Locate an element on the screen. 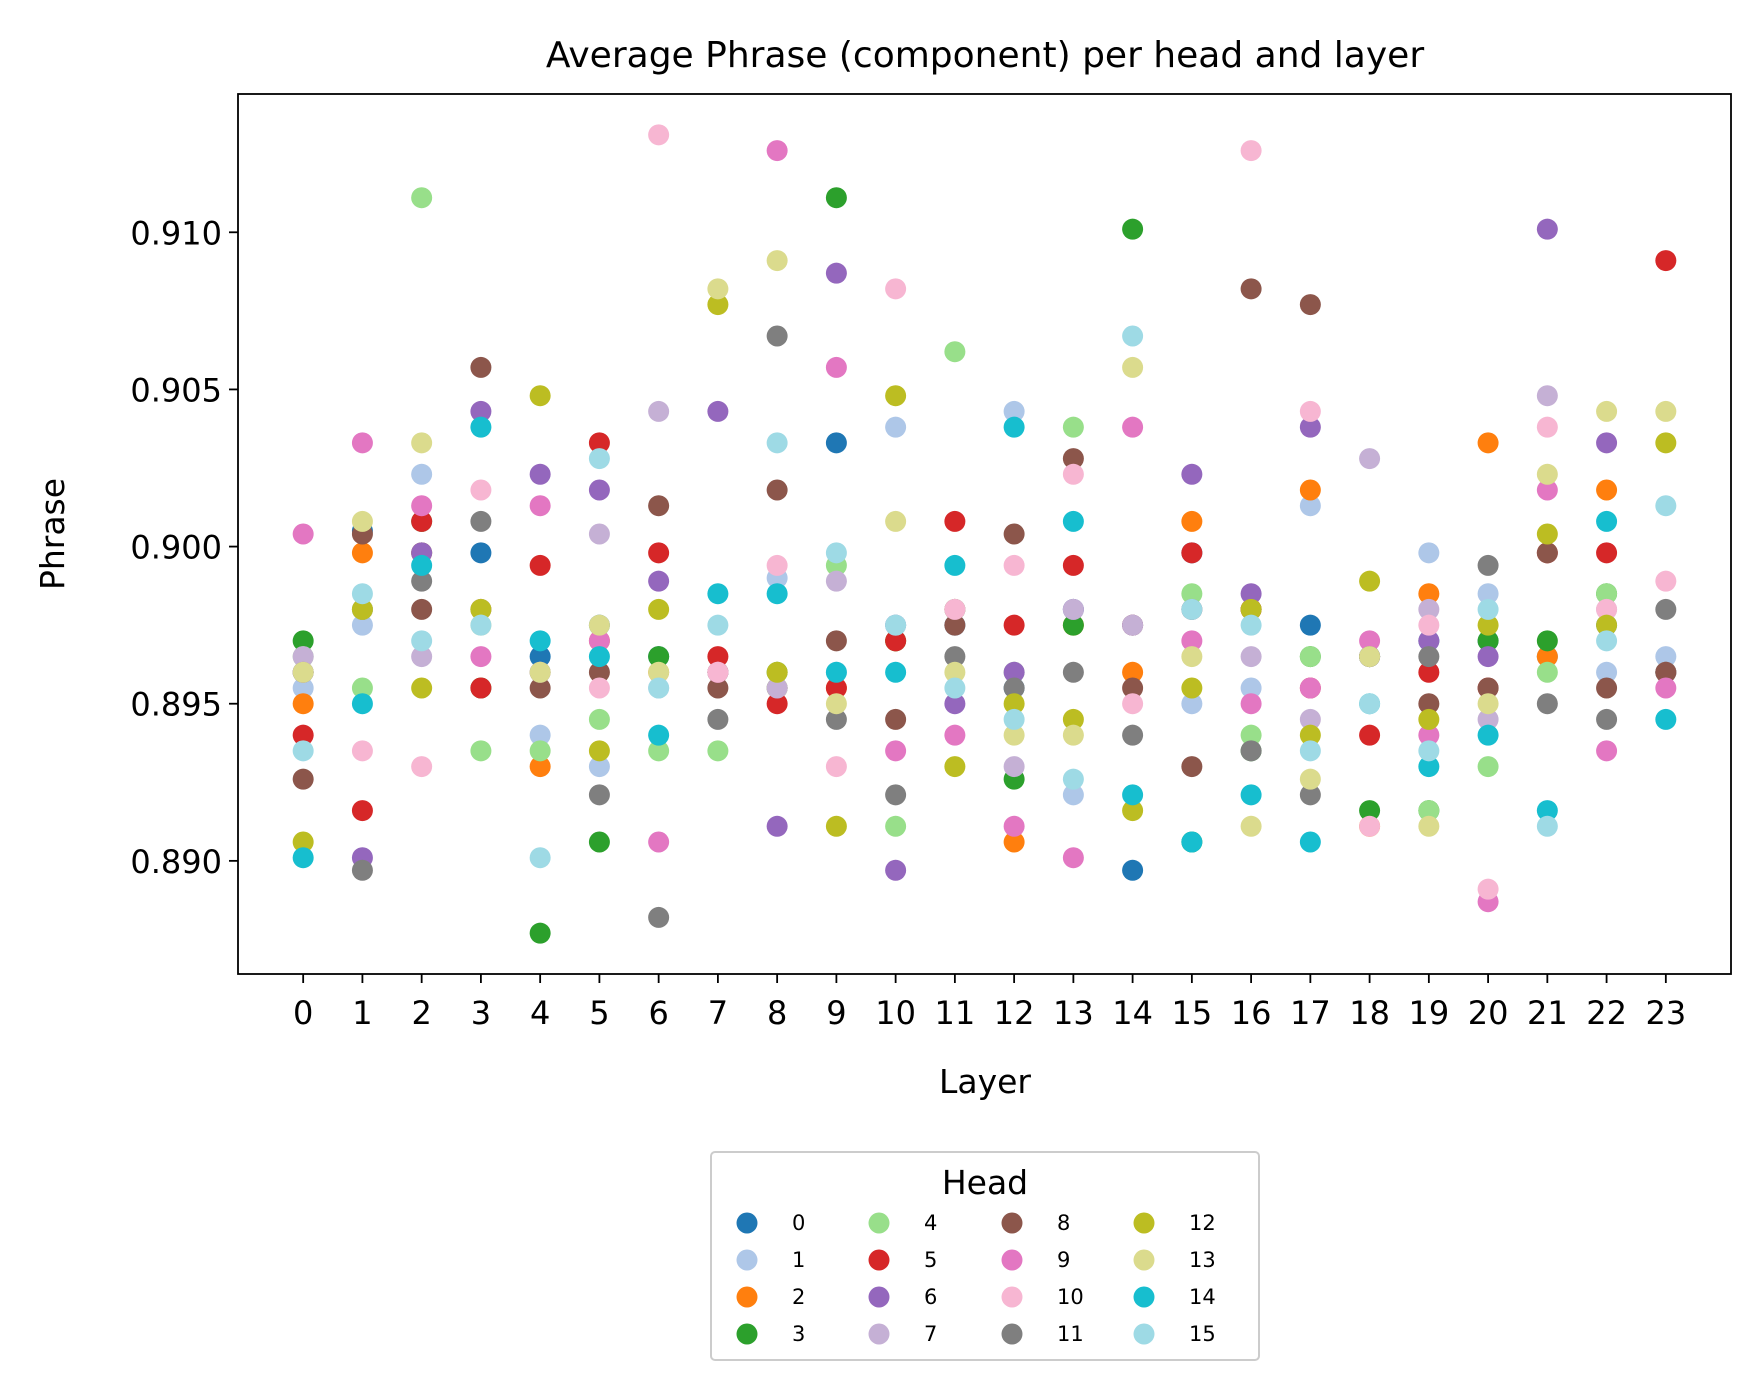 Image resolution: width=1755 pixels, height=1384 pixels. x-tick-label: 22 is located at coordinates (1606, 1013).